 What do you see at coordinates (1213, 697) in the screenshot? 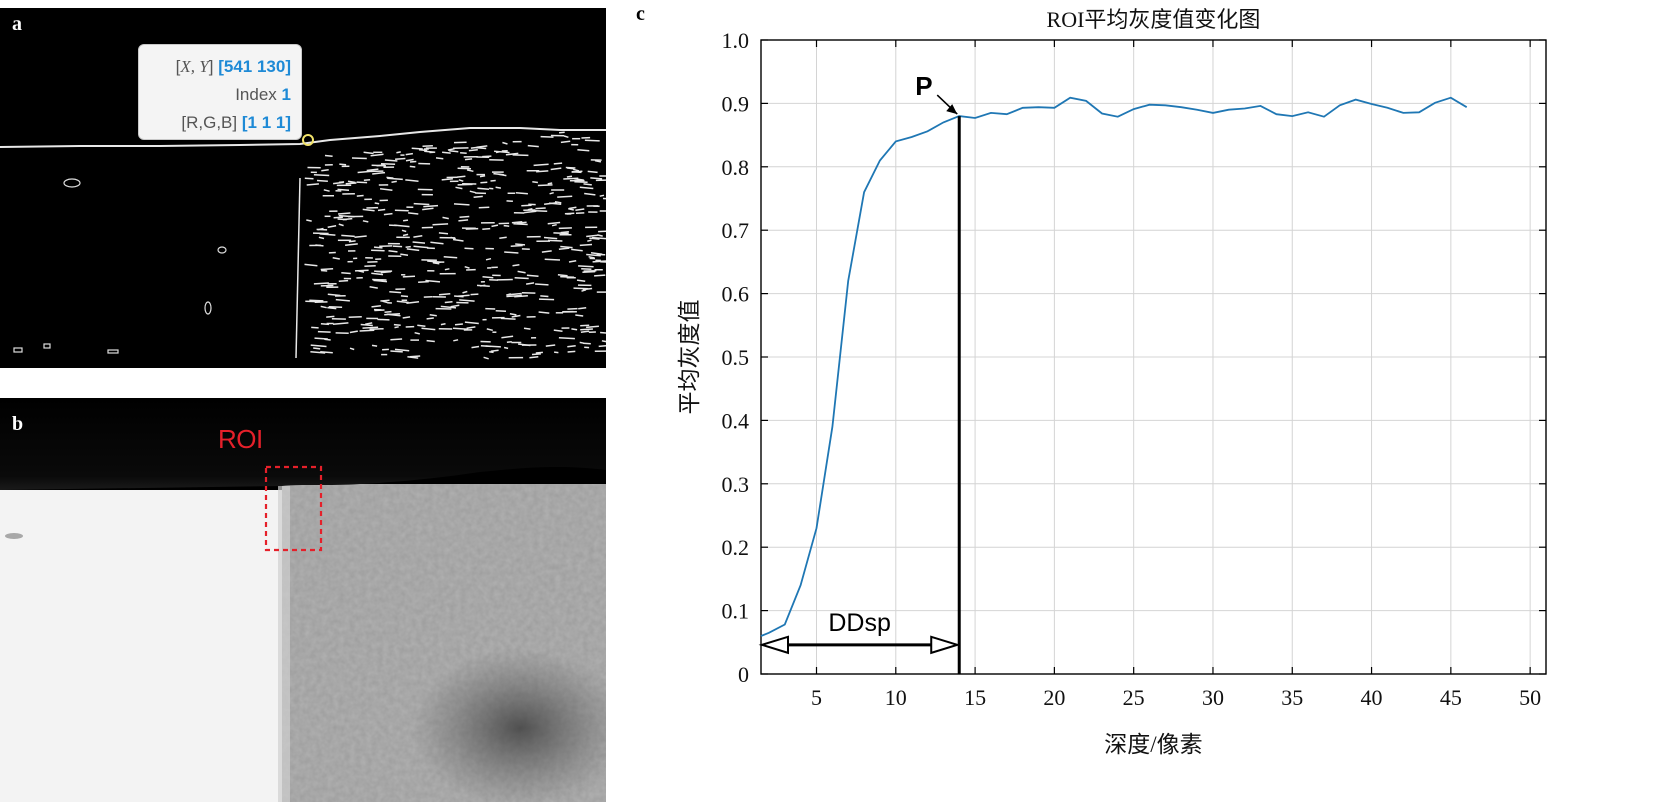
I see `x-tick-label: 30` at bounding box center [1213, 697].